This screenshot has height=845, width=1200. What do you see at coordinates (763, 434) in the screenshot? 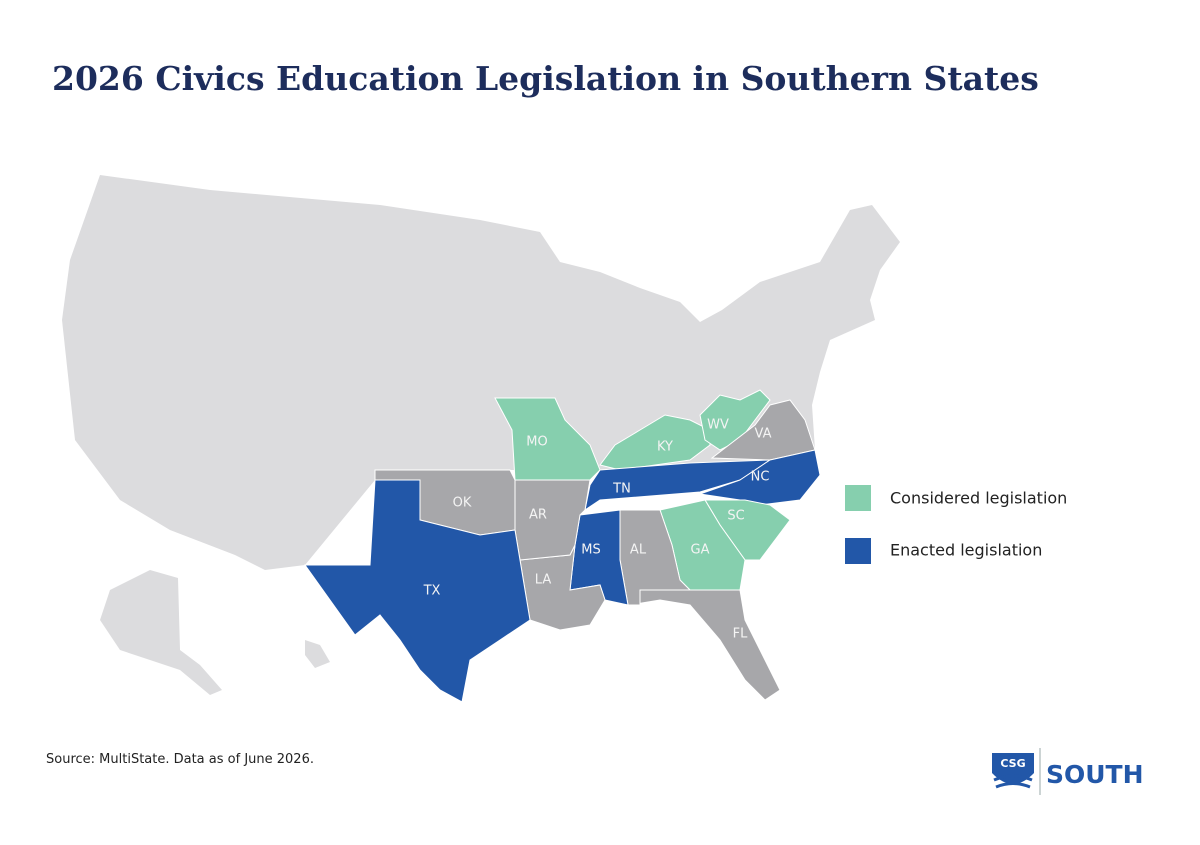
I see `state-label: VA` at bounding box center [763, 434].